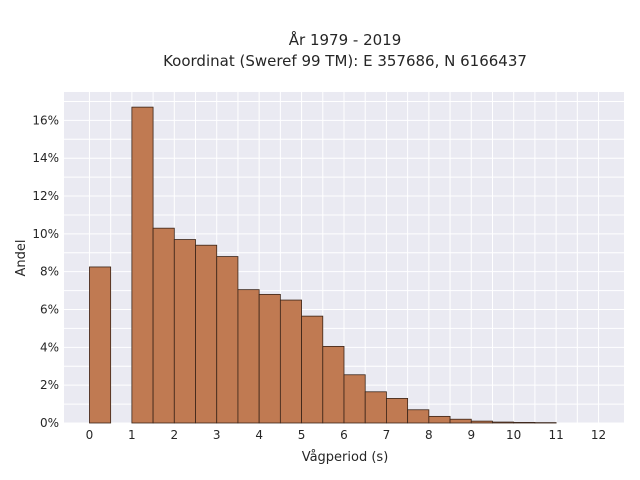 This screenshot has width=640, height=480. What do you see at coordinates (174, 435) in the screenshot?
I see `x-tick-label: 2` at bounding box center [174, 435].